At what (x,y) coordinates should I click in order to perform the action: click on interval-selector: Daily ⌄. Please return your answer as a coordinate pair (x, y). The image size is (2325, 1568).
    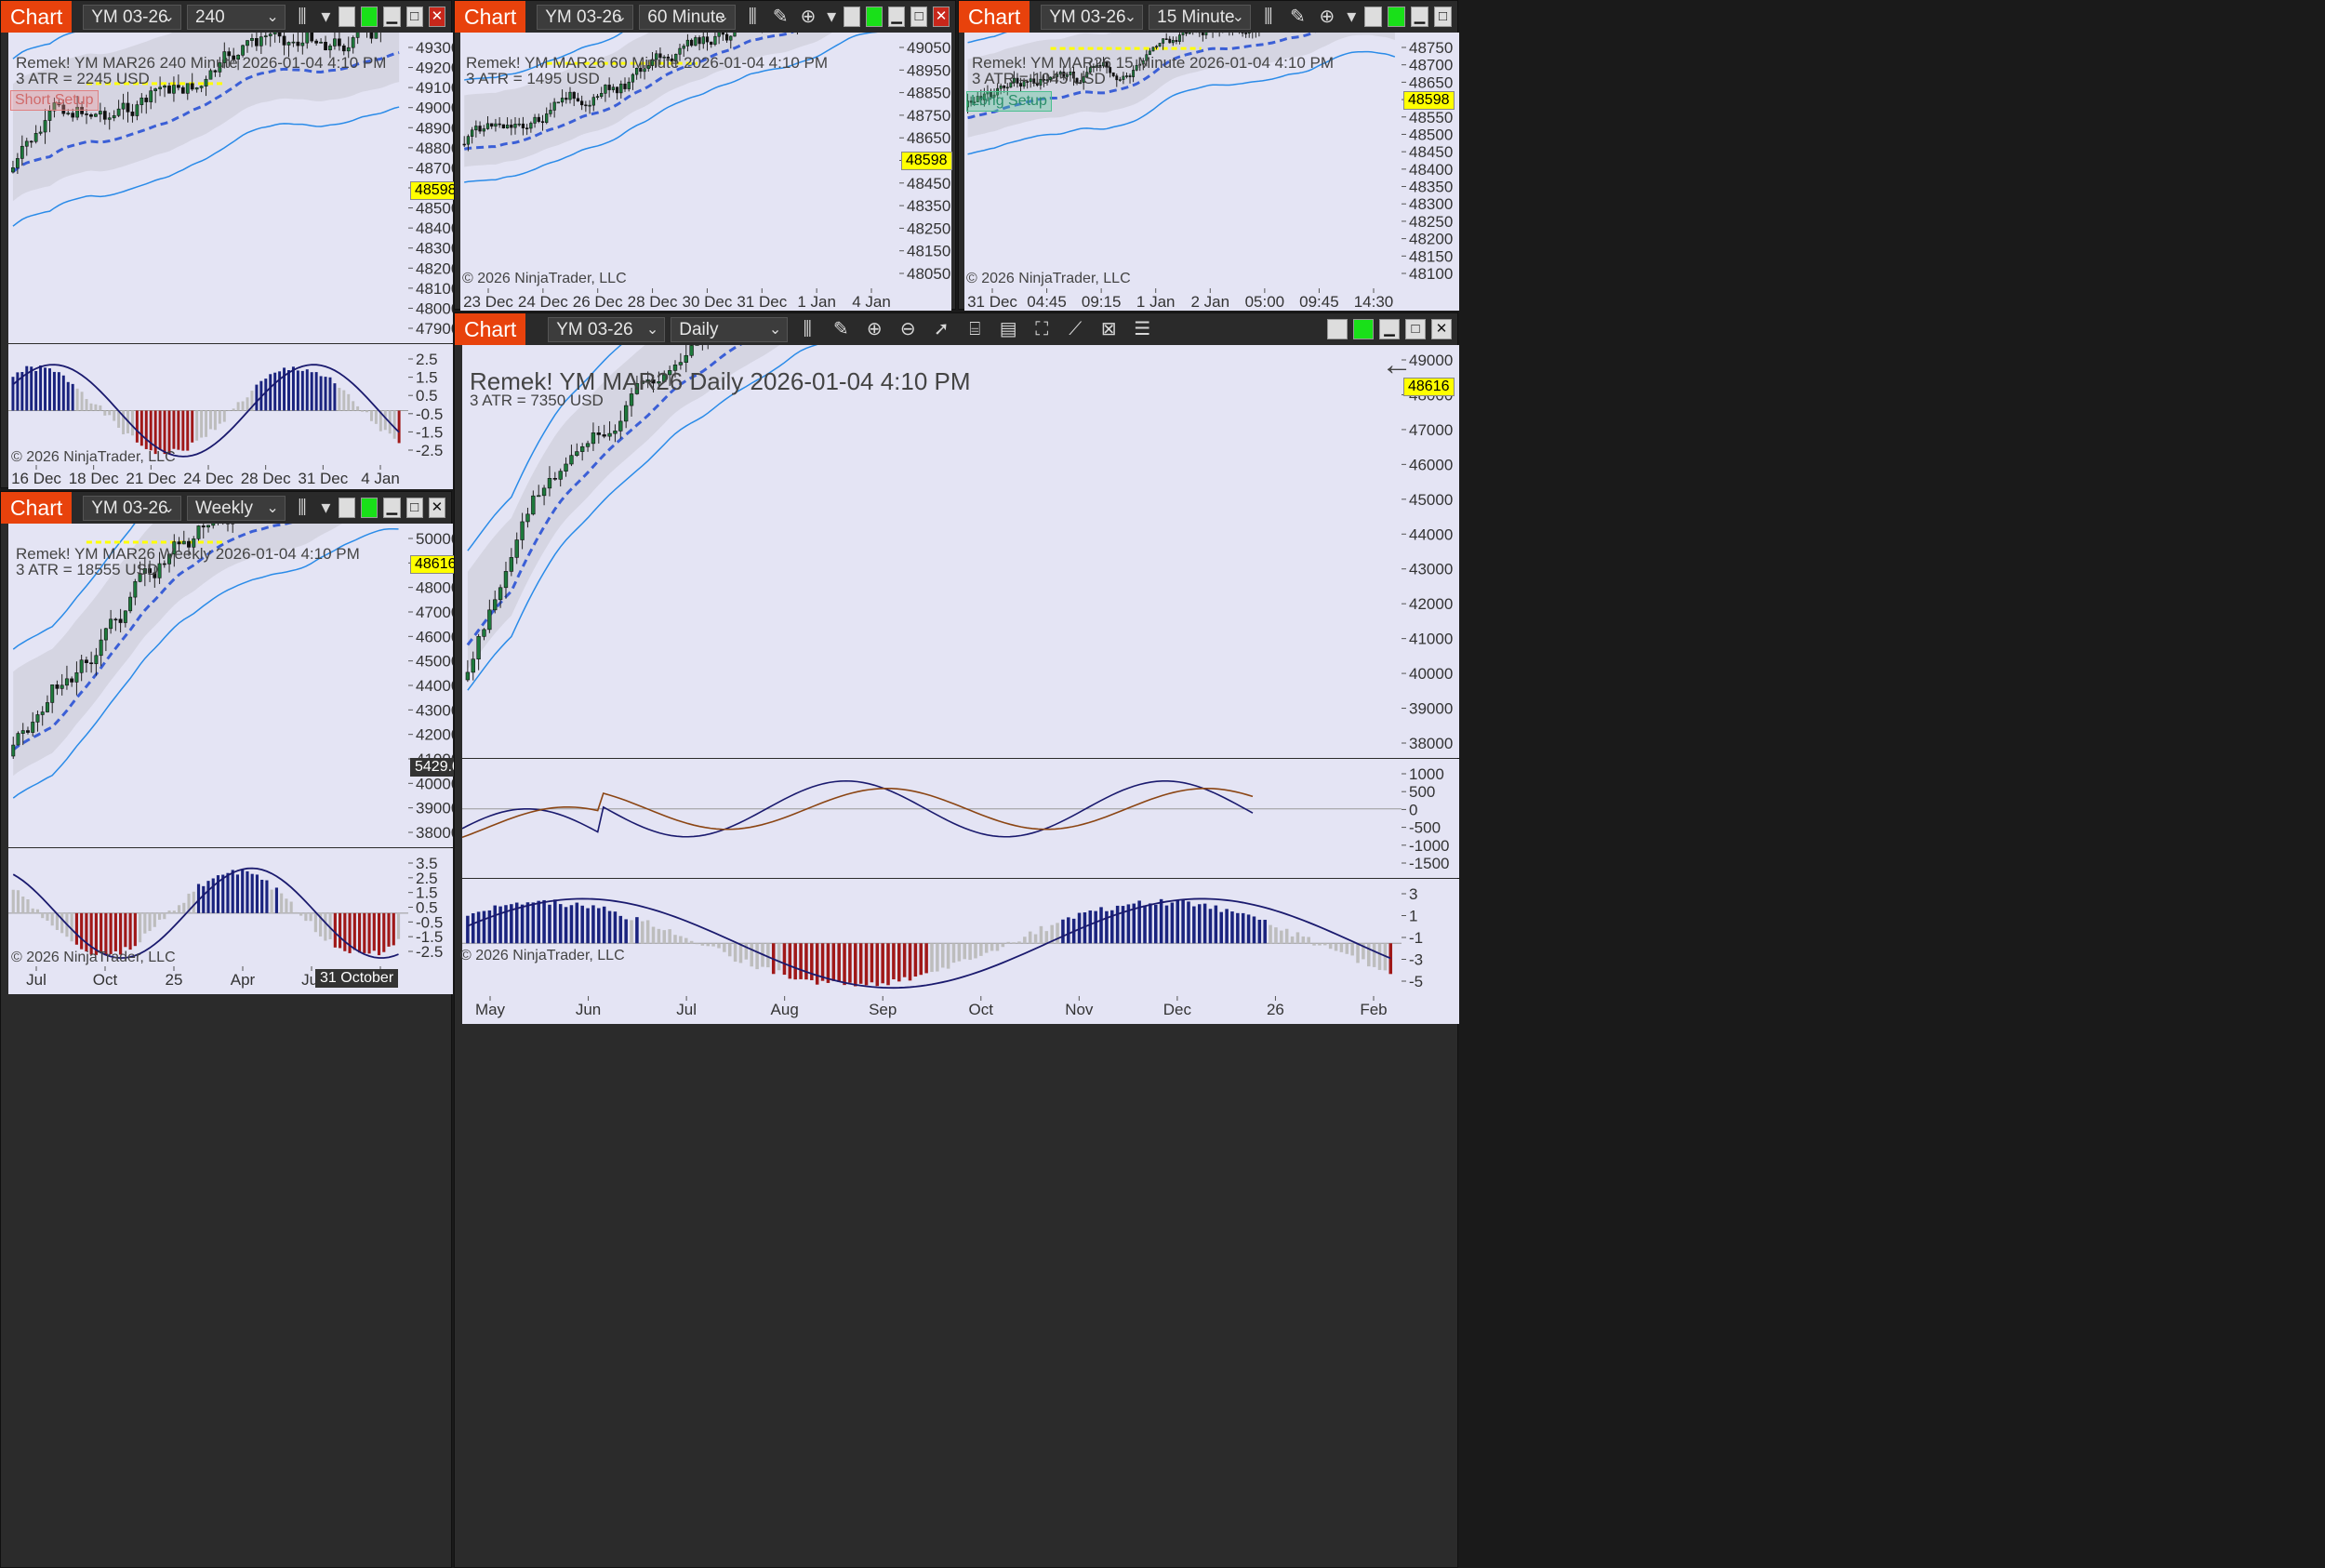
    Looking at the image, I should click on (730, 329).